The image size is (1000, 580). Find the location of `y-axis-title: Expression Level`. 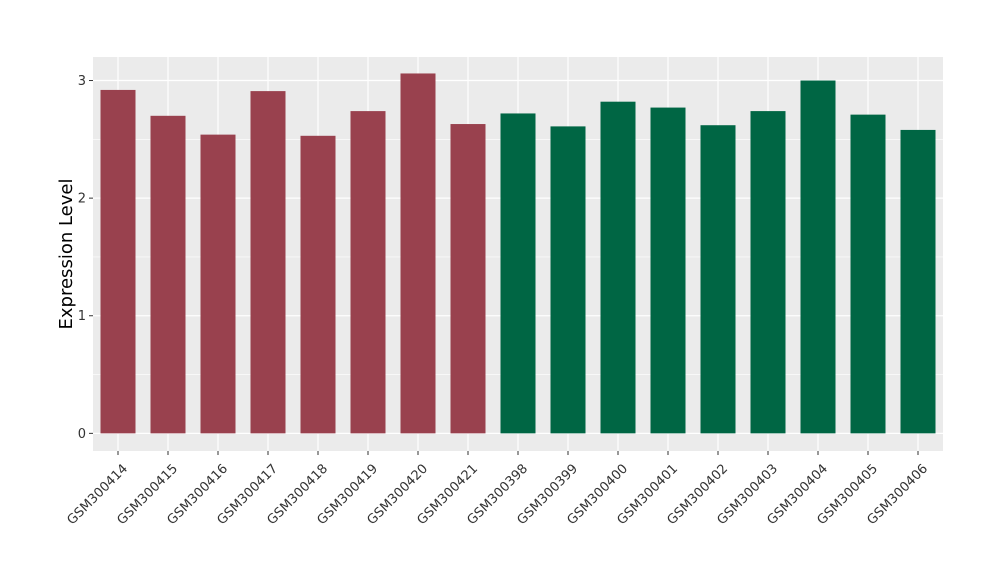

y-axis-title: Expression Level is located at coordinates (66, 254).